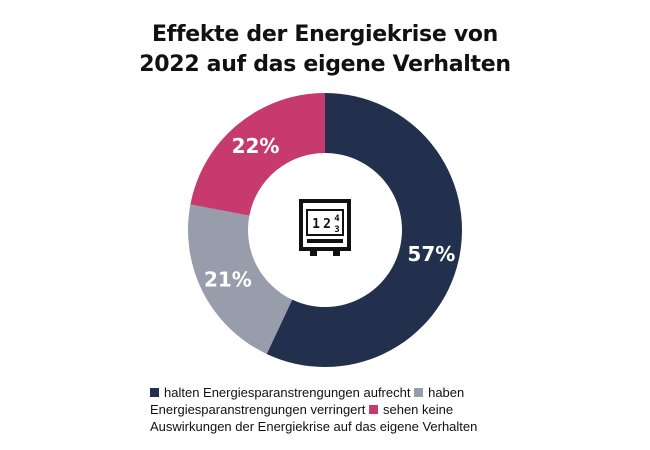 The image size is (650, 450). Describe the element at coordinates (336, 230) in the screenshot. I see `meter-digit-4: 3` at that location.